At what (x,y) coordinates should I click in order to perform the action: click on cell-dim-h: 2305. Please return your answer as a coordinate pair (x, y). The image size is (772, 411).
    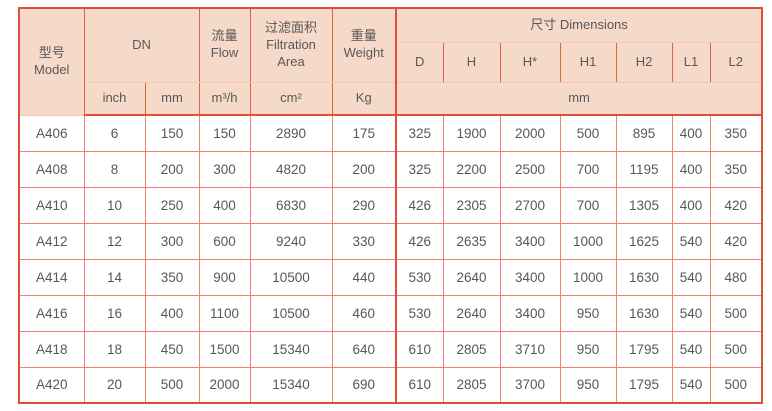
    Looking at the image, I should click on (471, 205).